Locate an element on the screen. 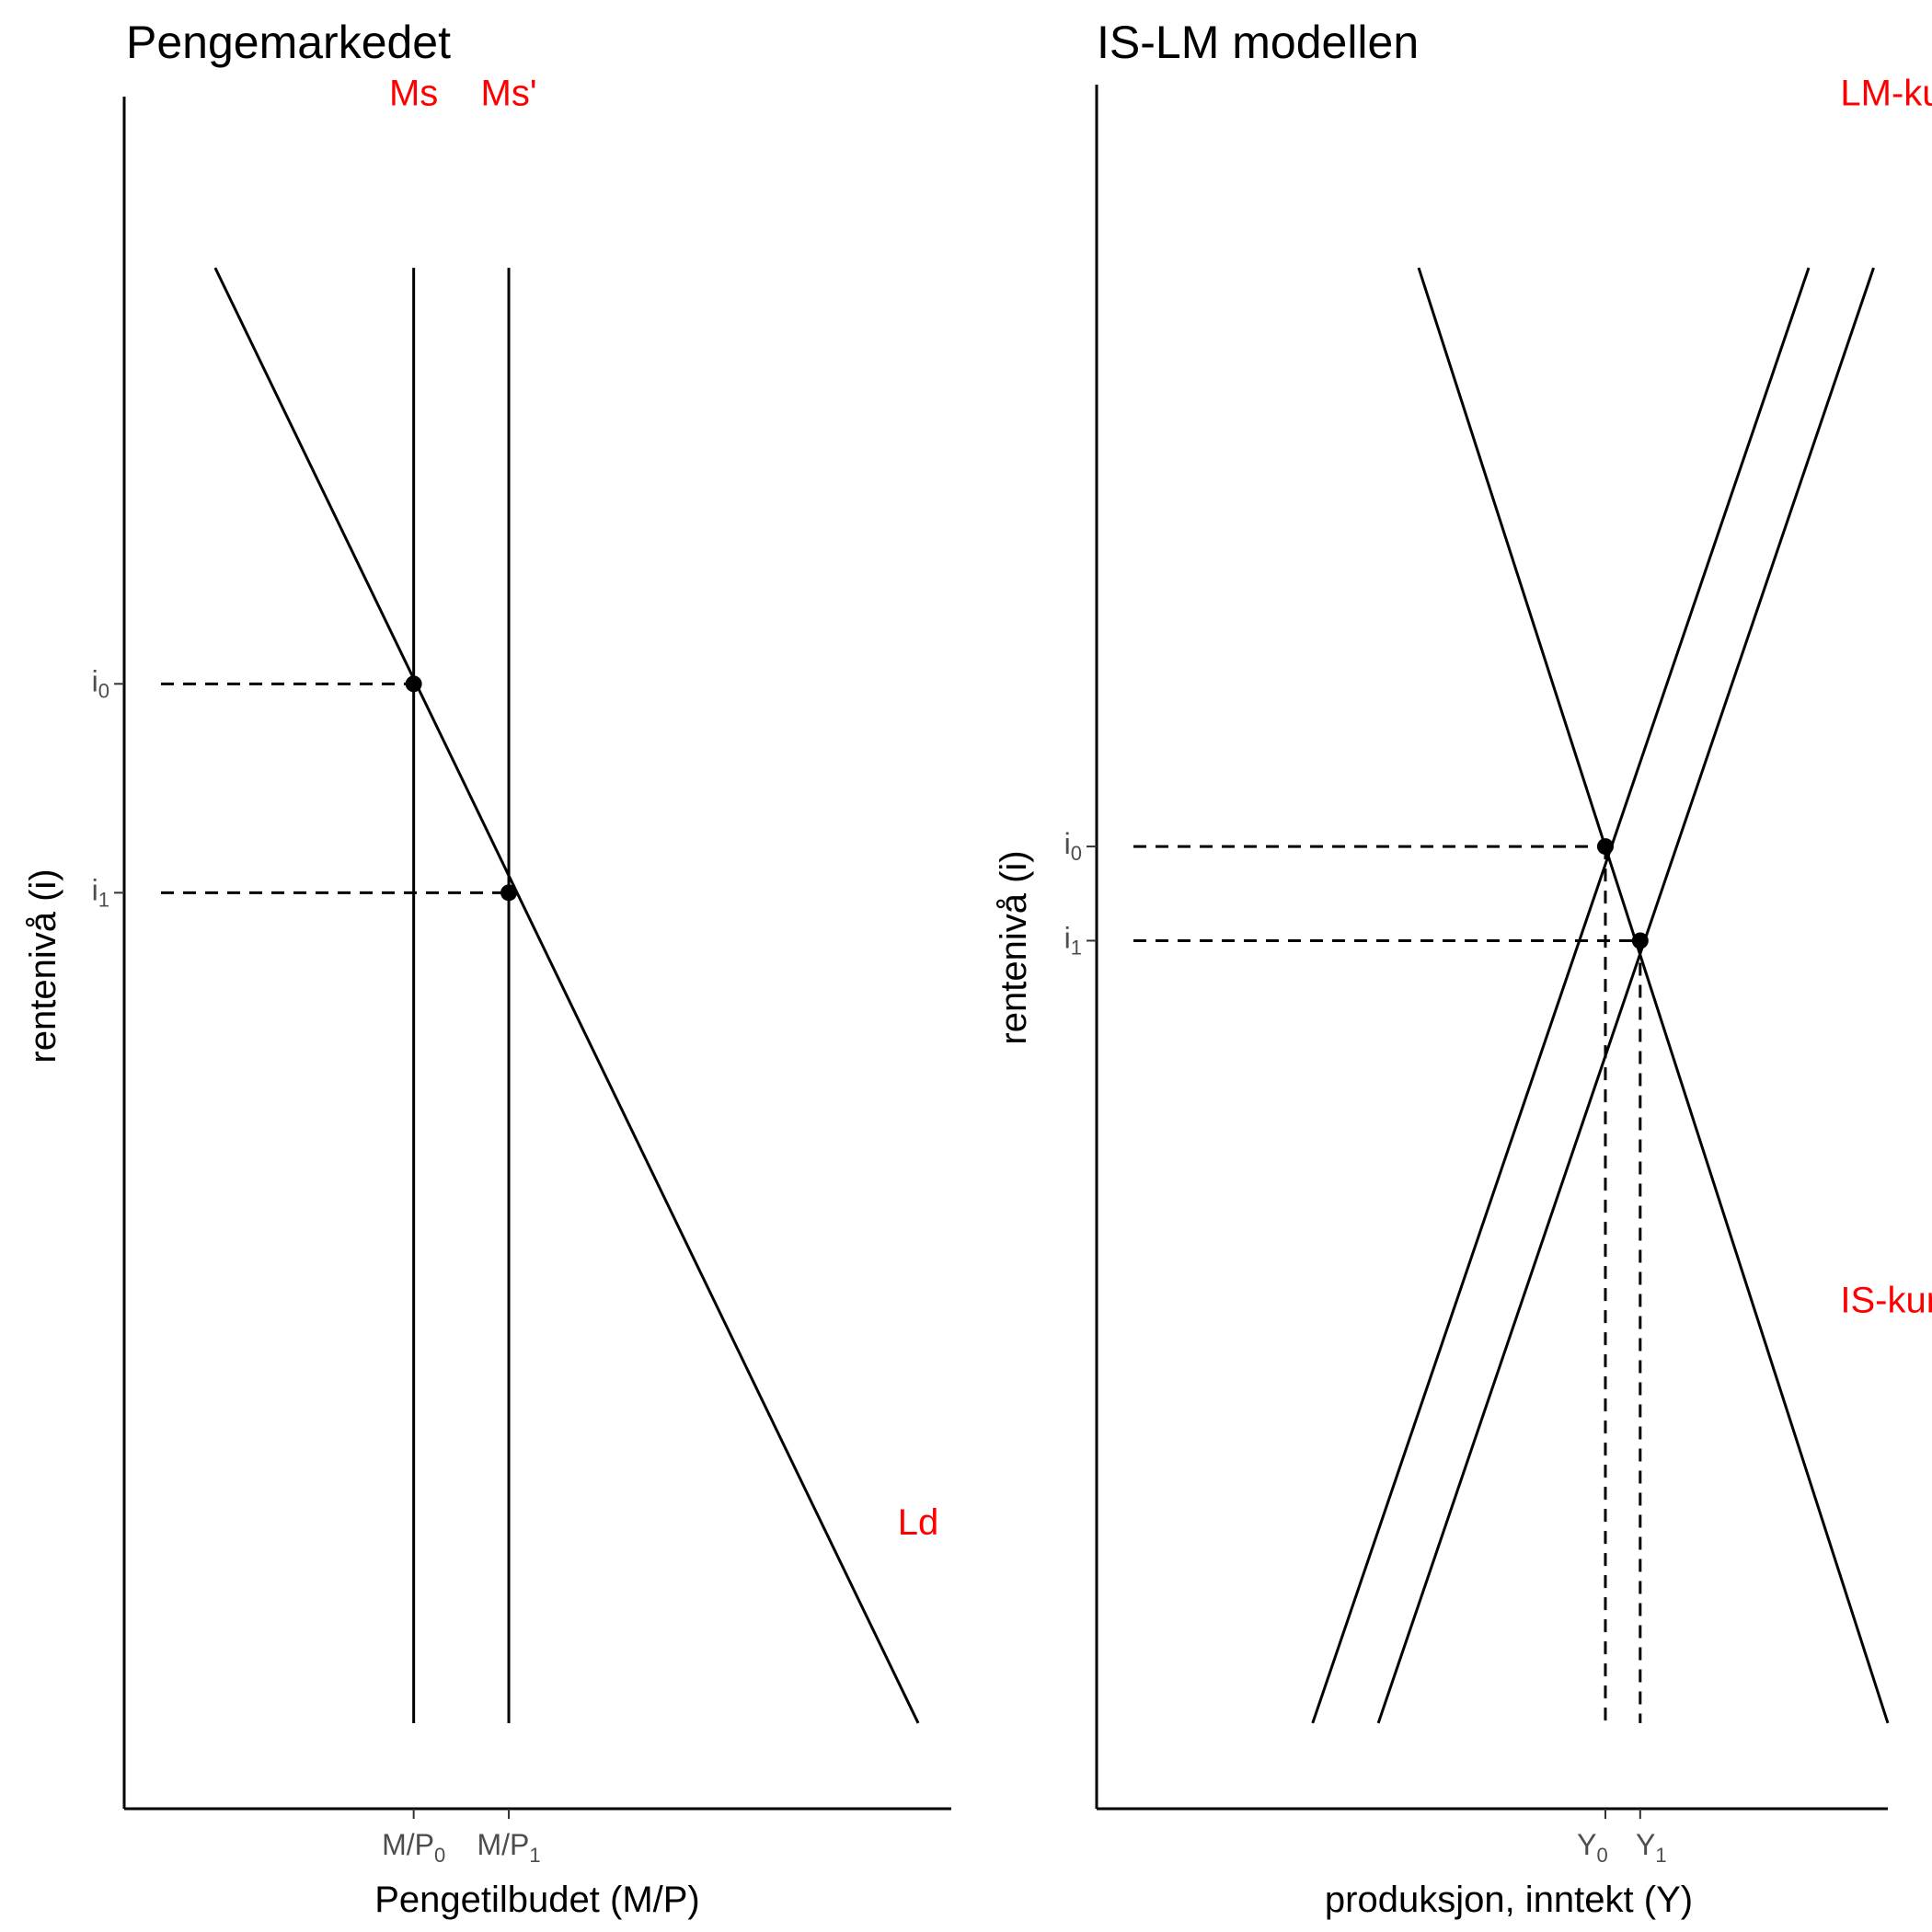  curve-labels: LM-kurven IS-kurven is located at coordinates (1886, 696).